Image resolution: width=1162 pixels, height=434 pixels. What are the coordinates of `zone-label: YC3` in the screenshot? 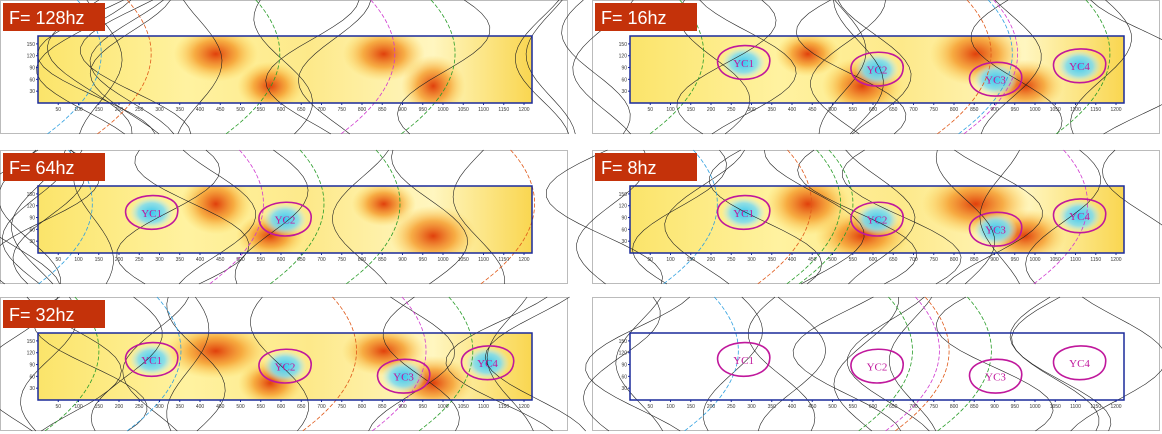 It's located at (995, 81).